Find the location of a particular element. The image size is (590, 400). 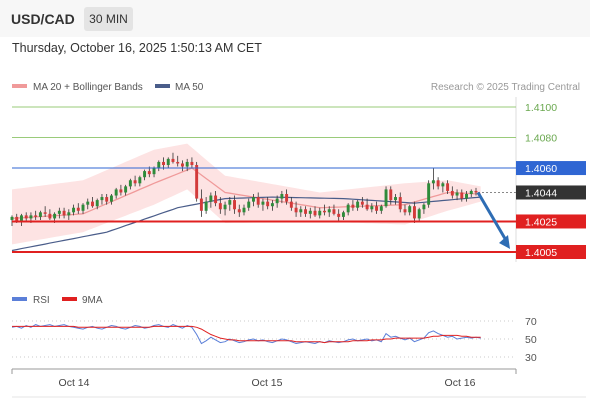

ma50-legend-label: MA 50 is located at coordinates (189, 87).